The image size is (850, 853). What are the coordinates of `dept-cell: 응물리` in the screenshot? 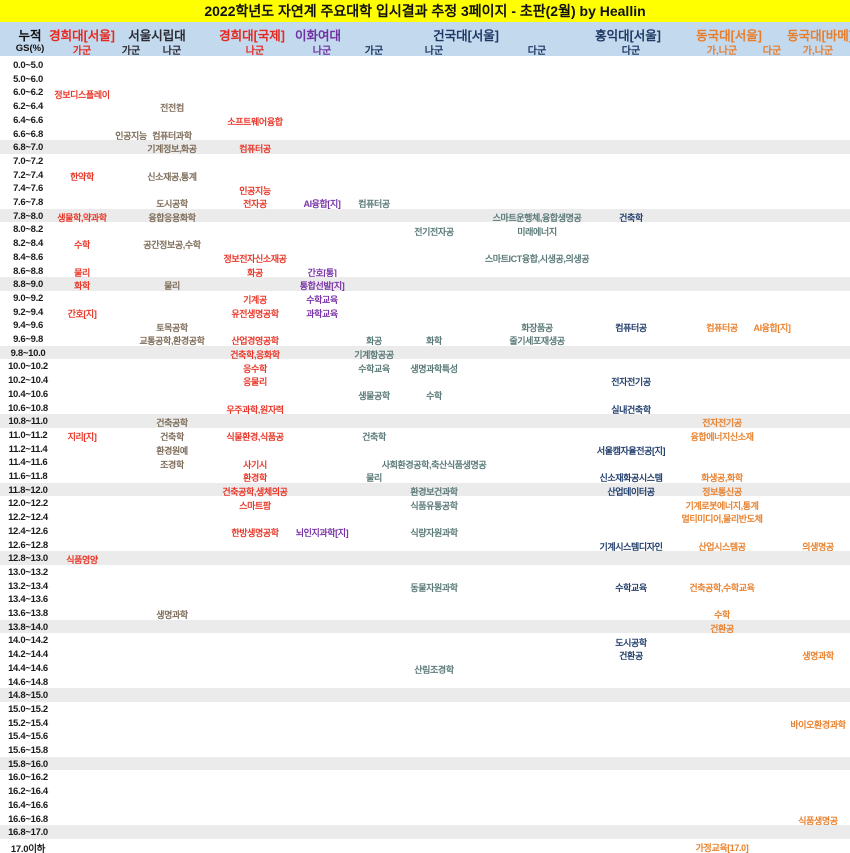 It's located at (255, 382).